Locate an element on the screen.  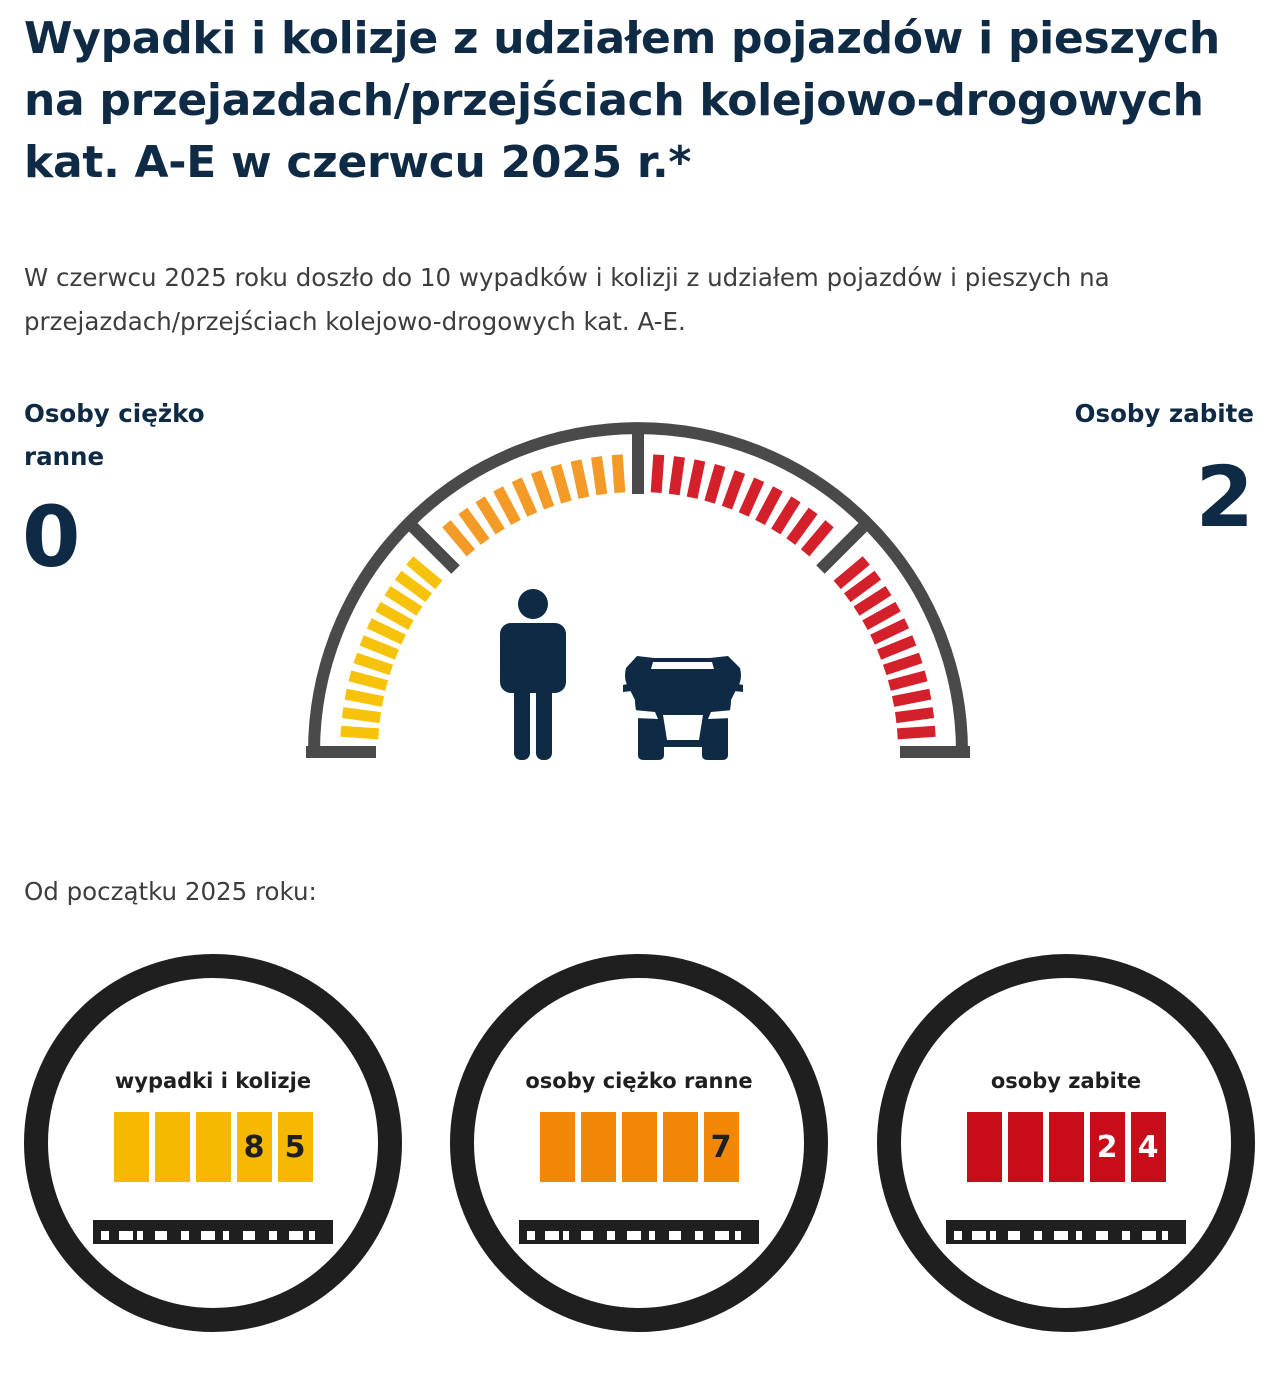
counter-digit: 4 is located at coordinates (1148, 1147).